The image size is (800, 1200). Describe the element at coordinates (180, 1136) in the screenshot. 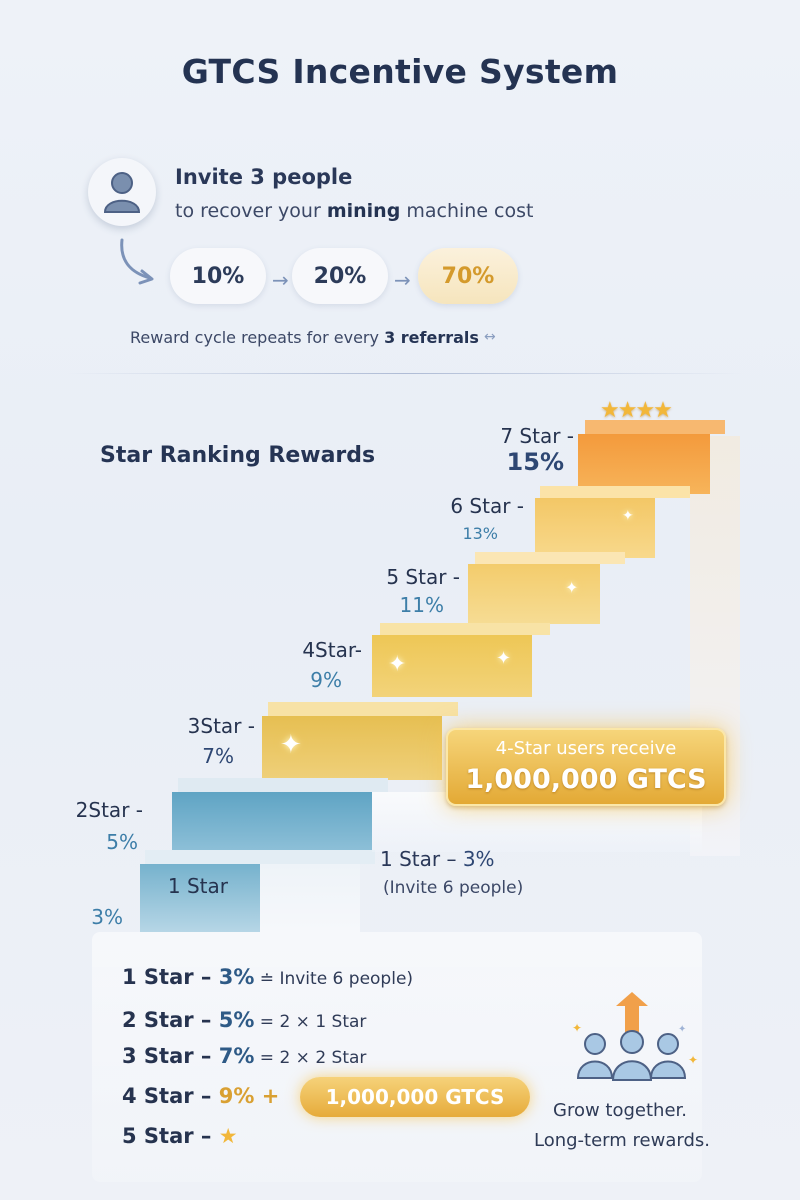

I see `summary-row-5: 5 Star – ★` at that location.